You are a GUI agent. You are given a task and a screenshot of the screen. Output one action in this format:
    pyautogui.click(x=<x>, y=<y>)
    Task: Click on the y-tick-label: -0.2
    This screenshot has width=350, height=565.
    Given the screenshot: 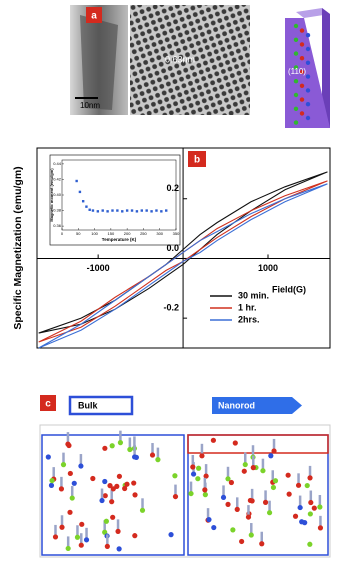 What is the action you would take?
    pyautogui.click(x=172, y=308)
    